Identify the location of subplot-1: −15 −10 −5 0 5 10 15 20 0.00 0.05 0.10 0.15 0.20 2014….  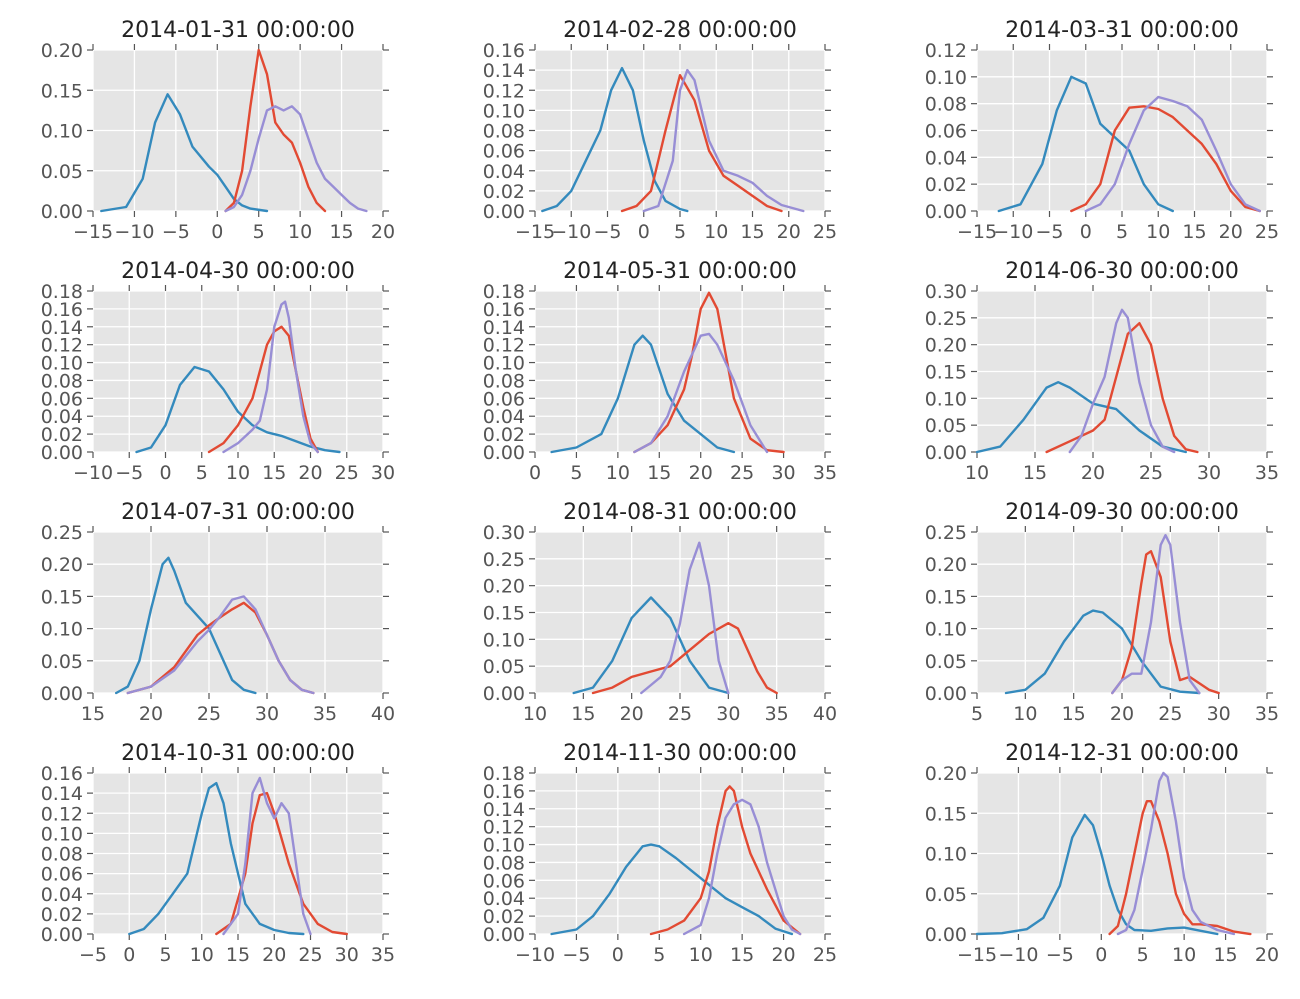
(218, 130).